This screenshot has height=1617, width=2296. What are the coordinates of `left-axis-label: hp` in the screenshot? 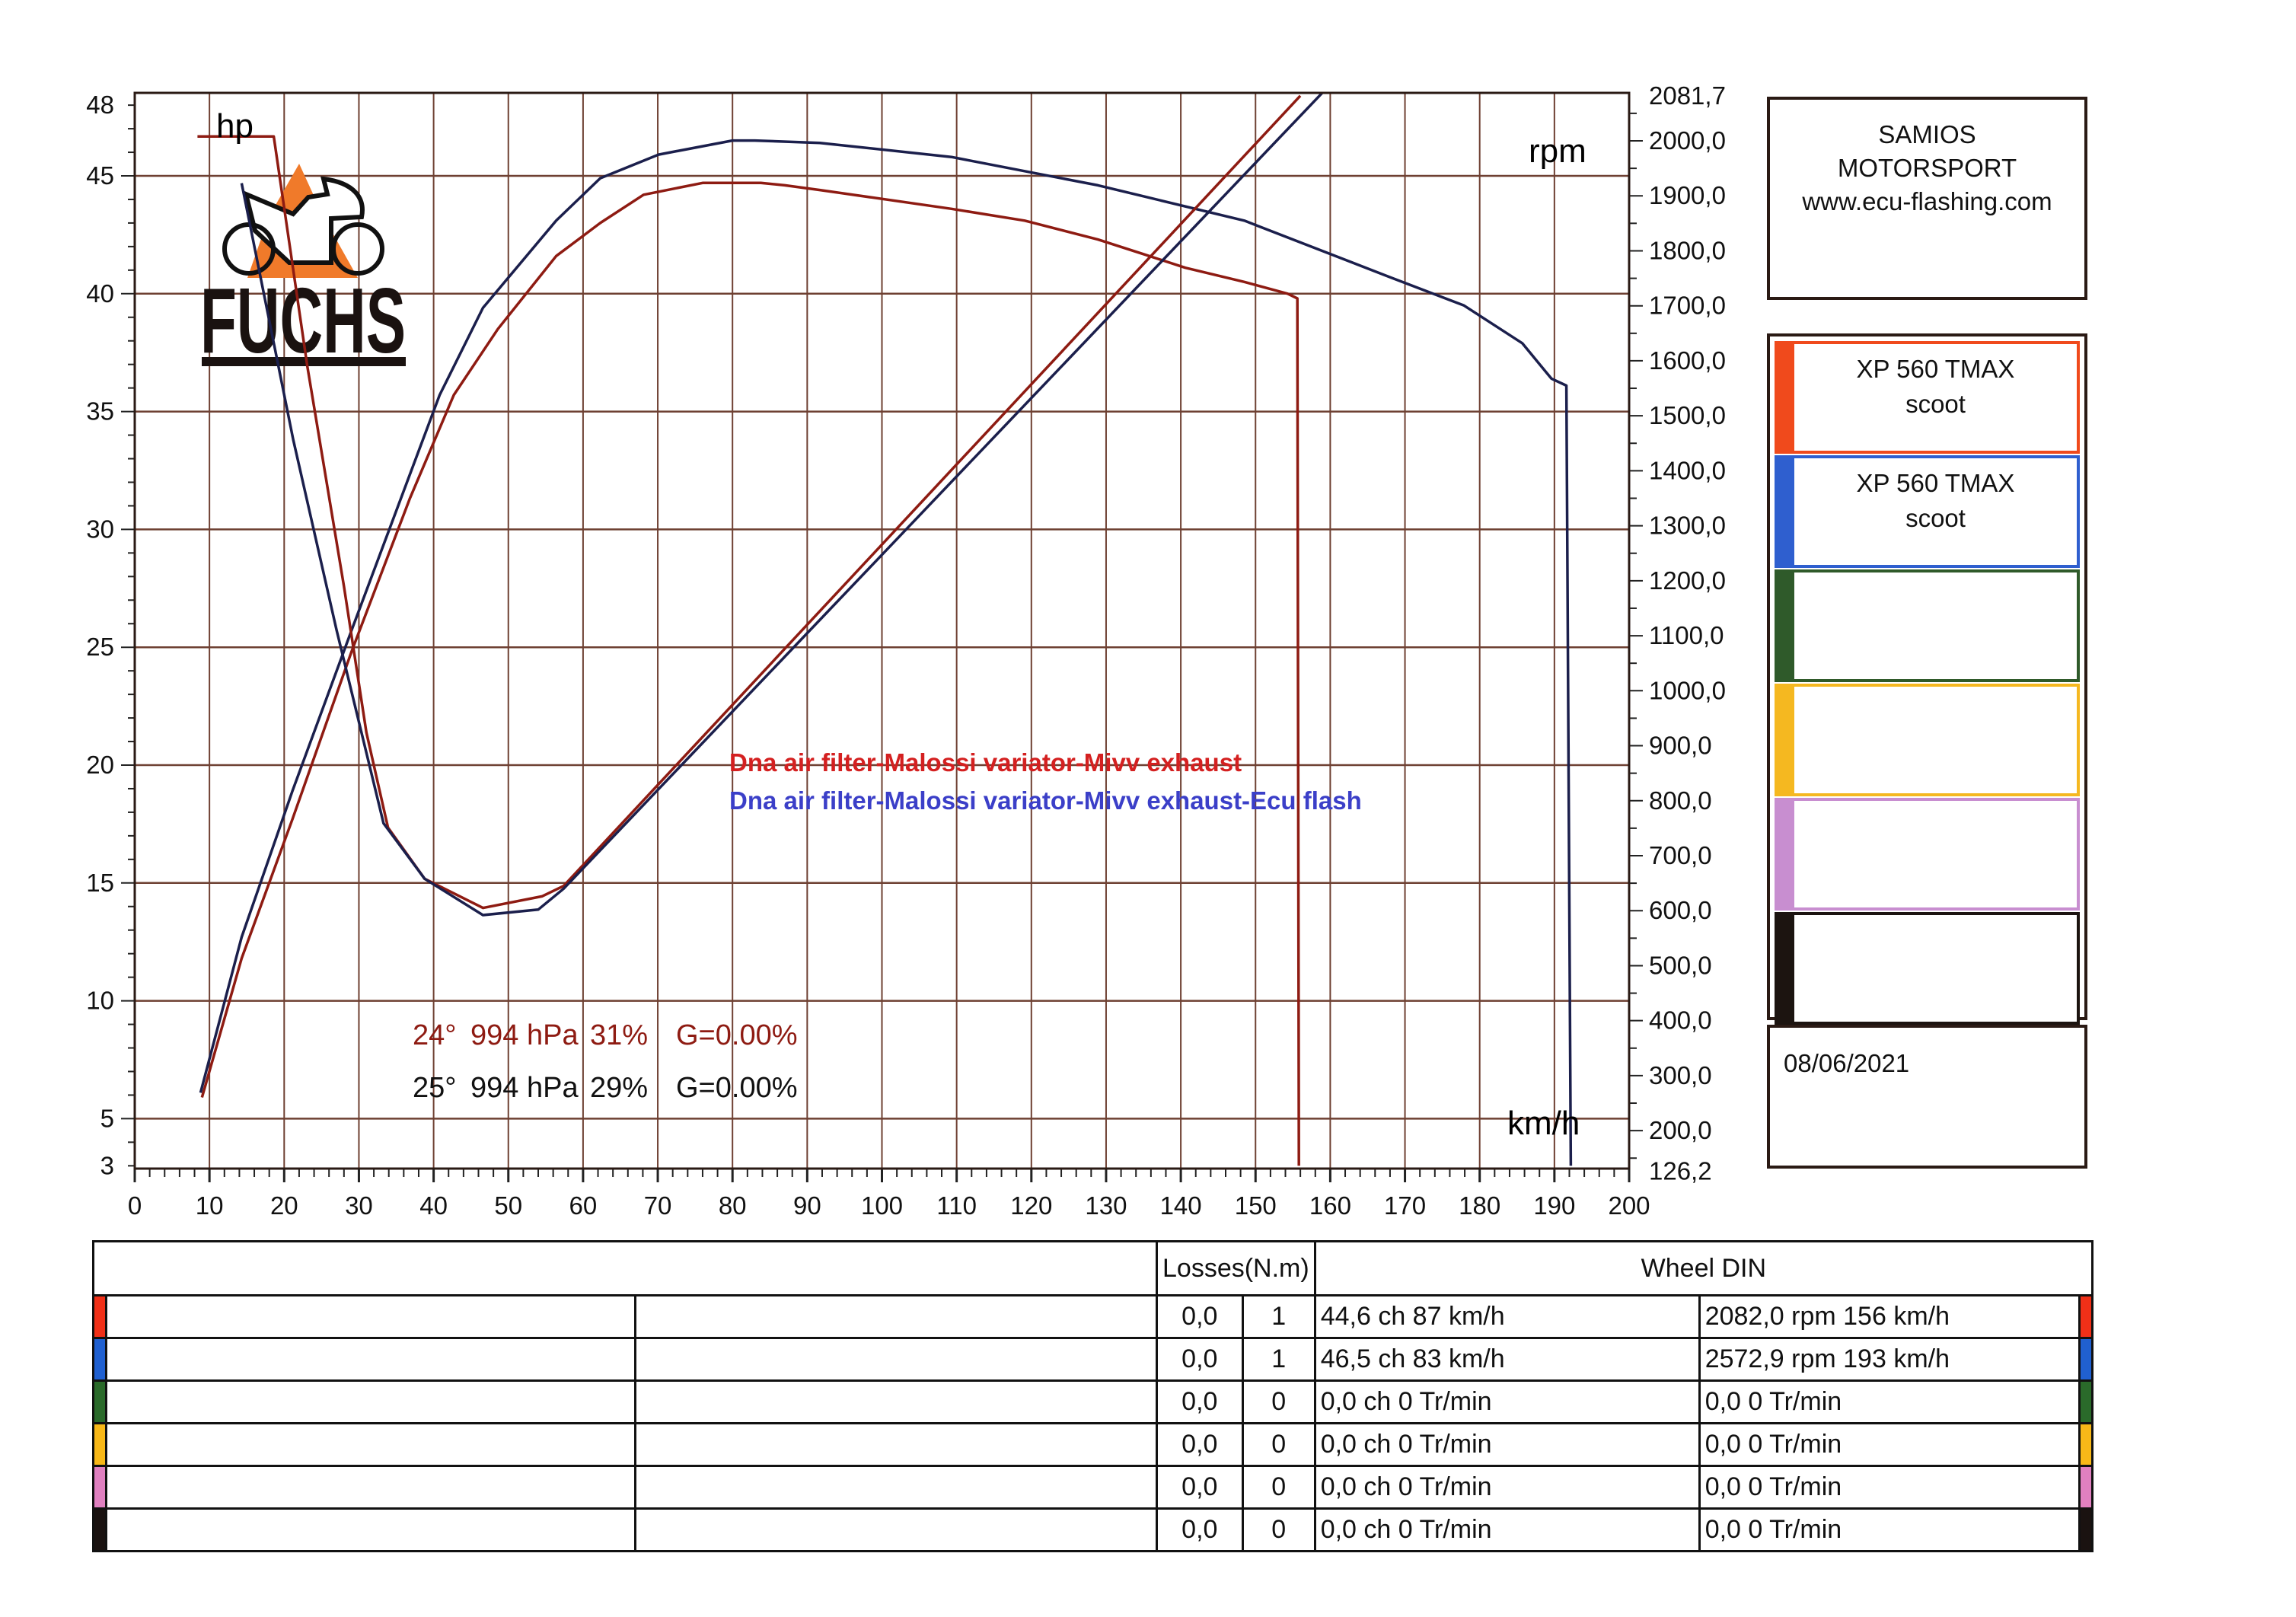 It's located at (235, 126).